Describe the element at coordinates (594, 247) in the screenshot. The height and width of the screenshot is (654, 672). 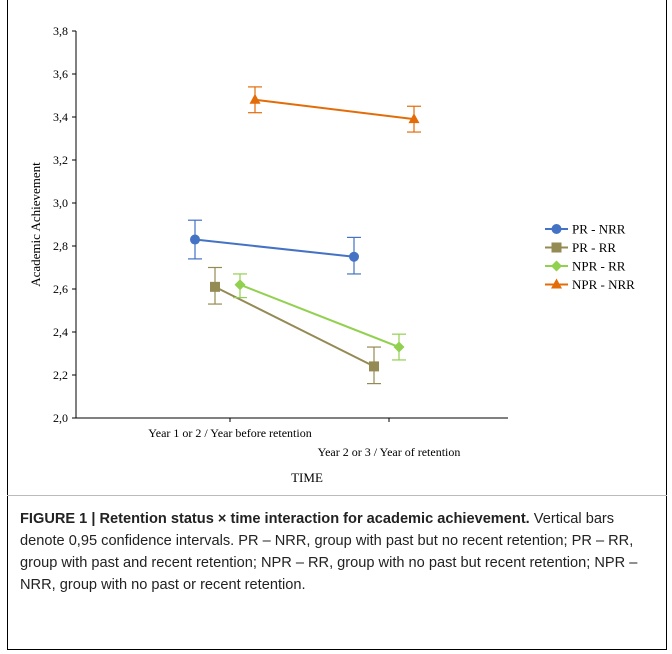
I see `legend-label: PR - RR` at that location.